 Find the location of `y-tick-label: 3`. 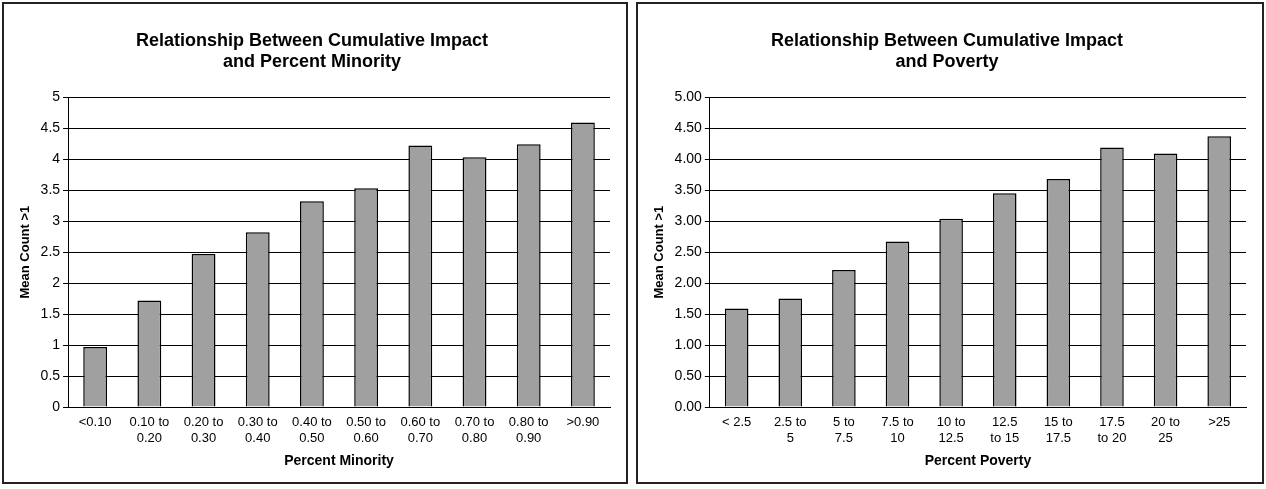

y-tick-label: 3 is located at coordinates (56, 219).